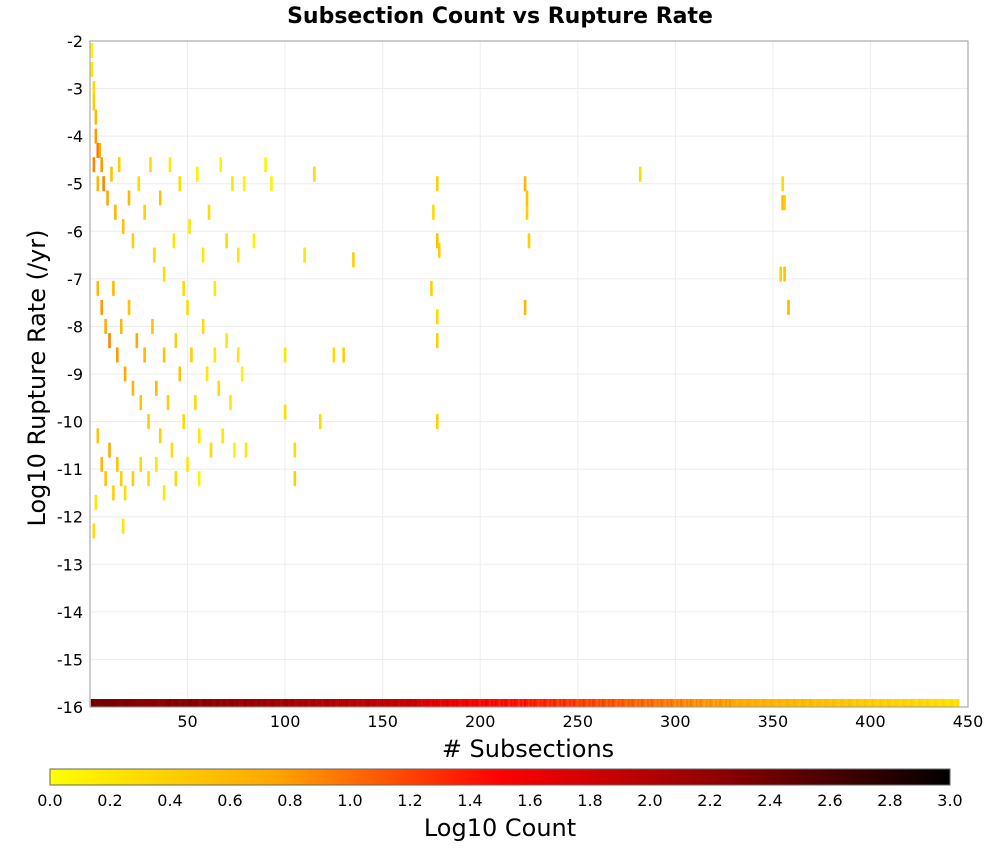  What do you see at coordinates (675, 721) in the screenshot?
I see `x-tick-label: 300` at bounding box center [675, 721].